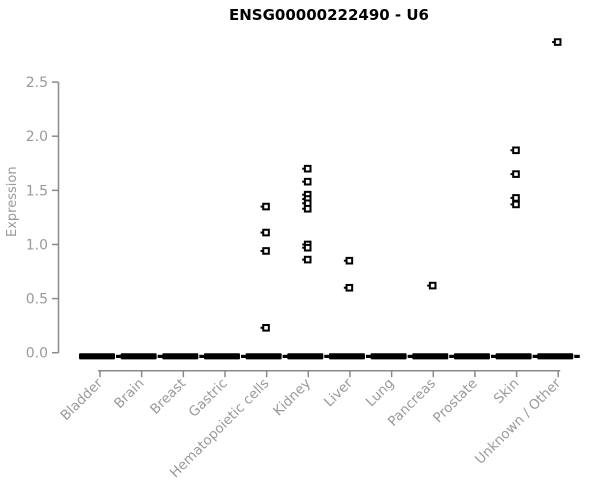  Describe the element at coordinates (37, 300) in the screenshot. I see `y-tick-label: 0.5` at that location.